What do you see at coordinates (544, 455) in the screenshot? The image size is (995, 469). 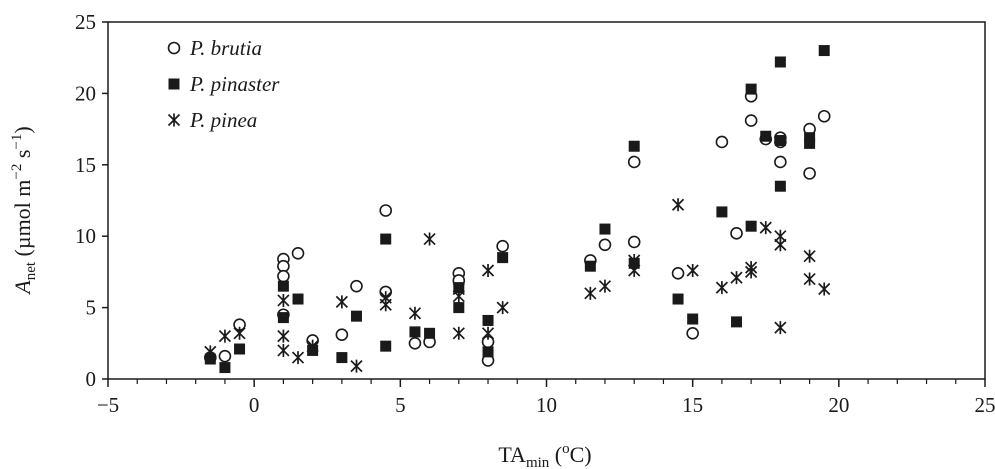 I see `x-axis-title: TAmin (oC)` at bounding box center [544, 455].